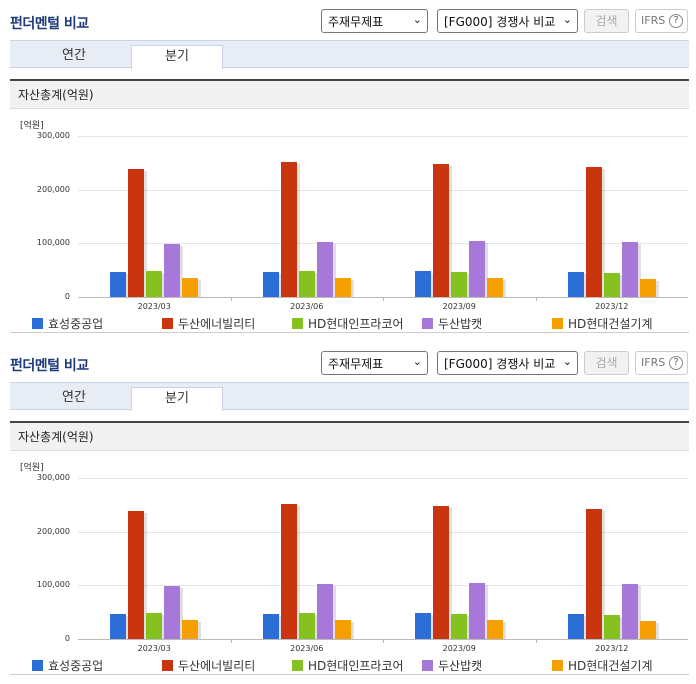 This screenshot has height=684, width=696. Describe the element at coordinates (349, 94) in the screenshot. I see `section-title: 자산총계(억원)` at that location.